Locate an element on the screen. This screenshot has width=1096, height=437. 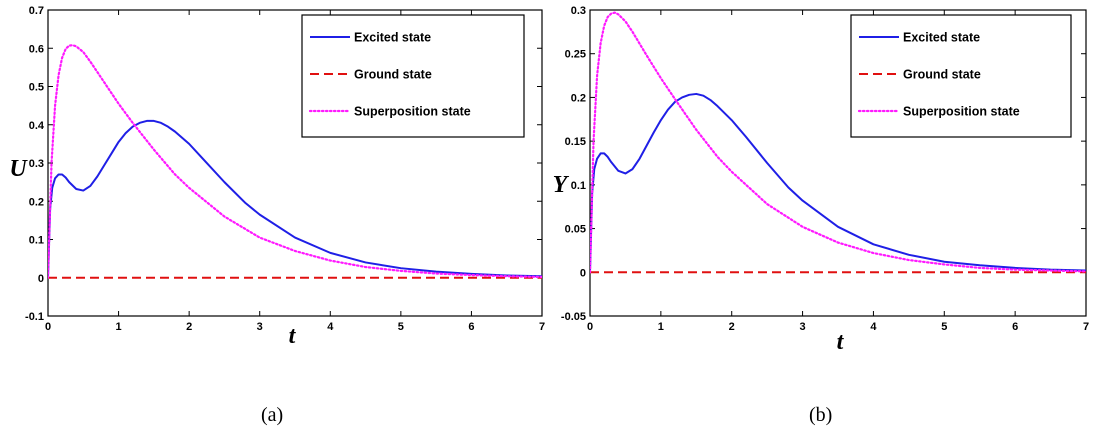
y-tick-label: -0.1 is located at coordinates (34, 317).